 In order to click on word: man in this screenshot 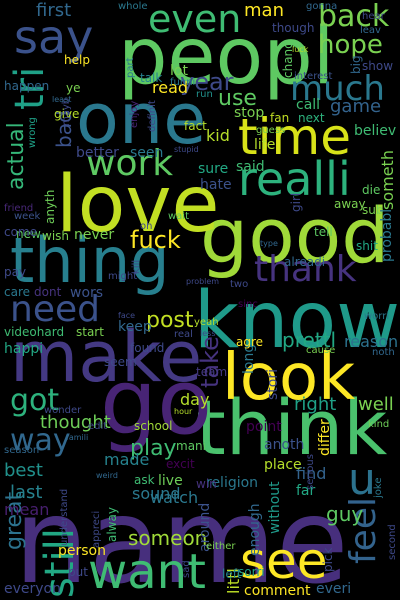, I will do `click(264, 10)`.